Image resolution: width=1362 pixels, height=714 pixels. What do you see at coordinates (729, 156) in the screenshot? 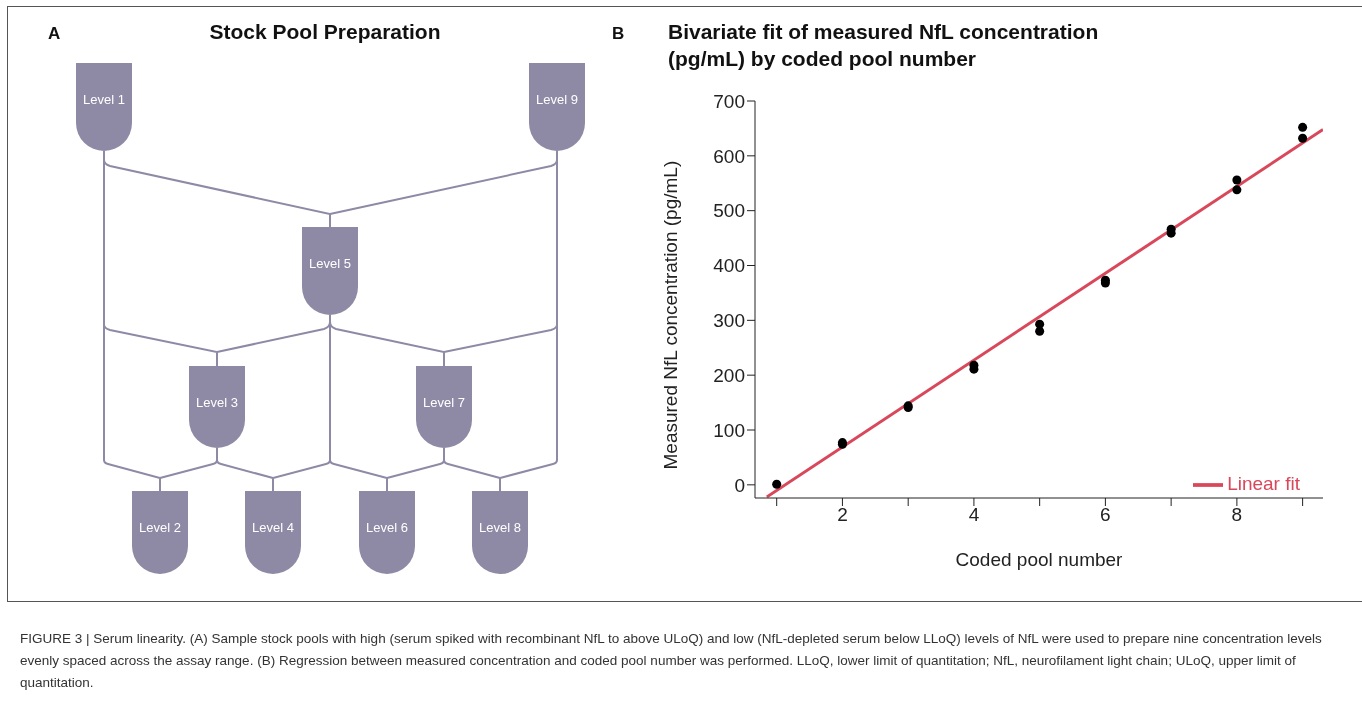
I see `y-tick-label: 600` at bounding box center [729, 156].